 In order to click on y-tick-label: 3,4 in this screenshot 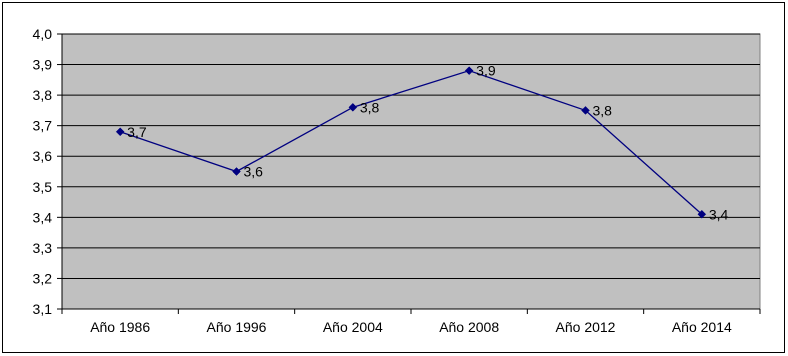, I will do `click(43, 217)`.